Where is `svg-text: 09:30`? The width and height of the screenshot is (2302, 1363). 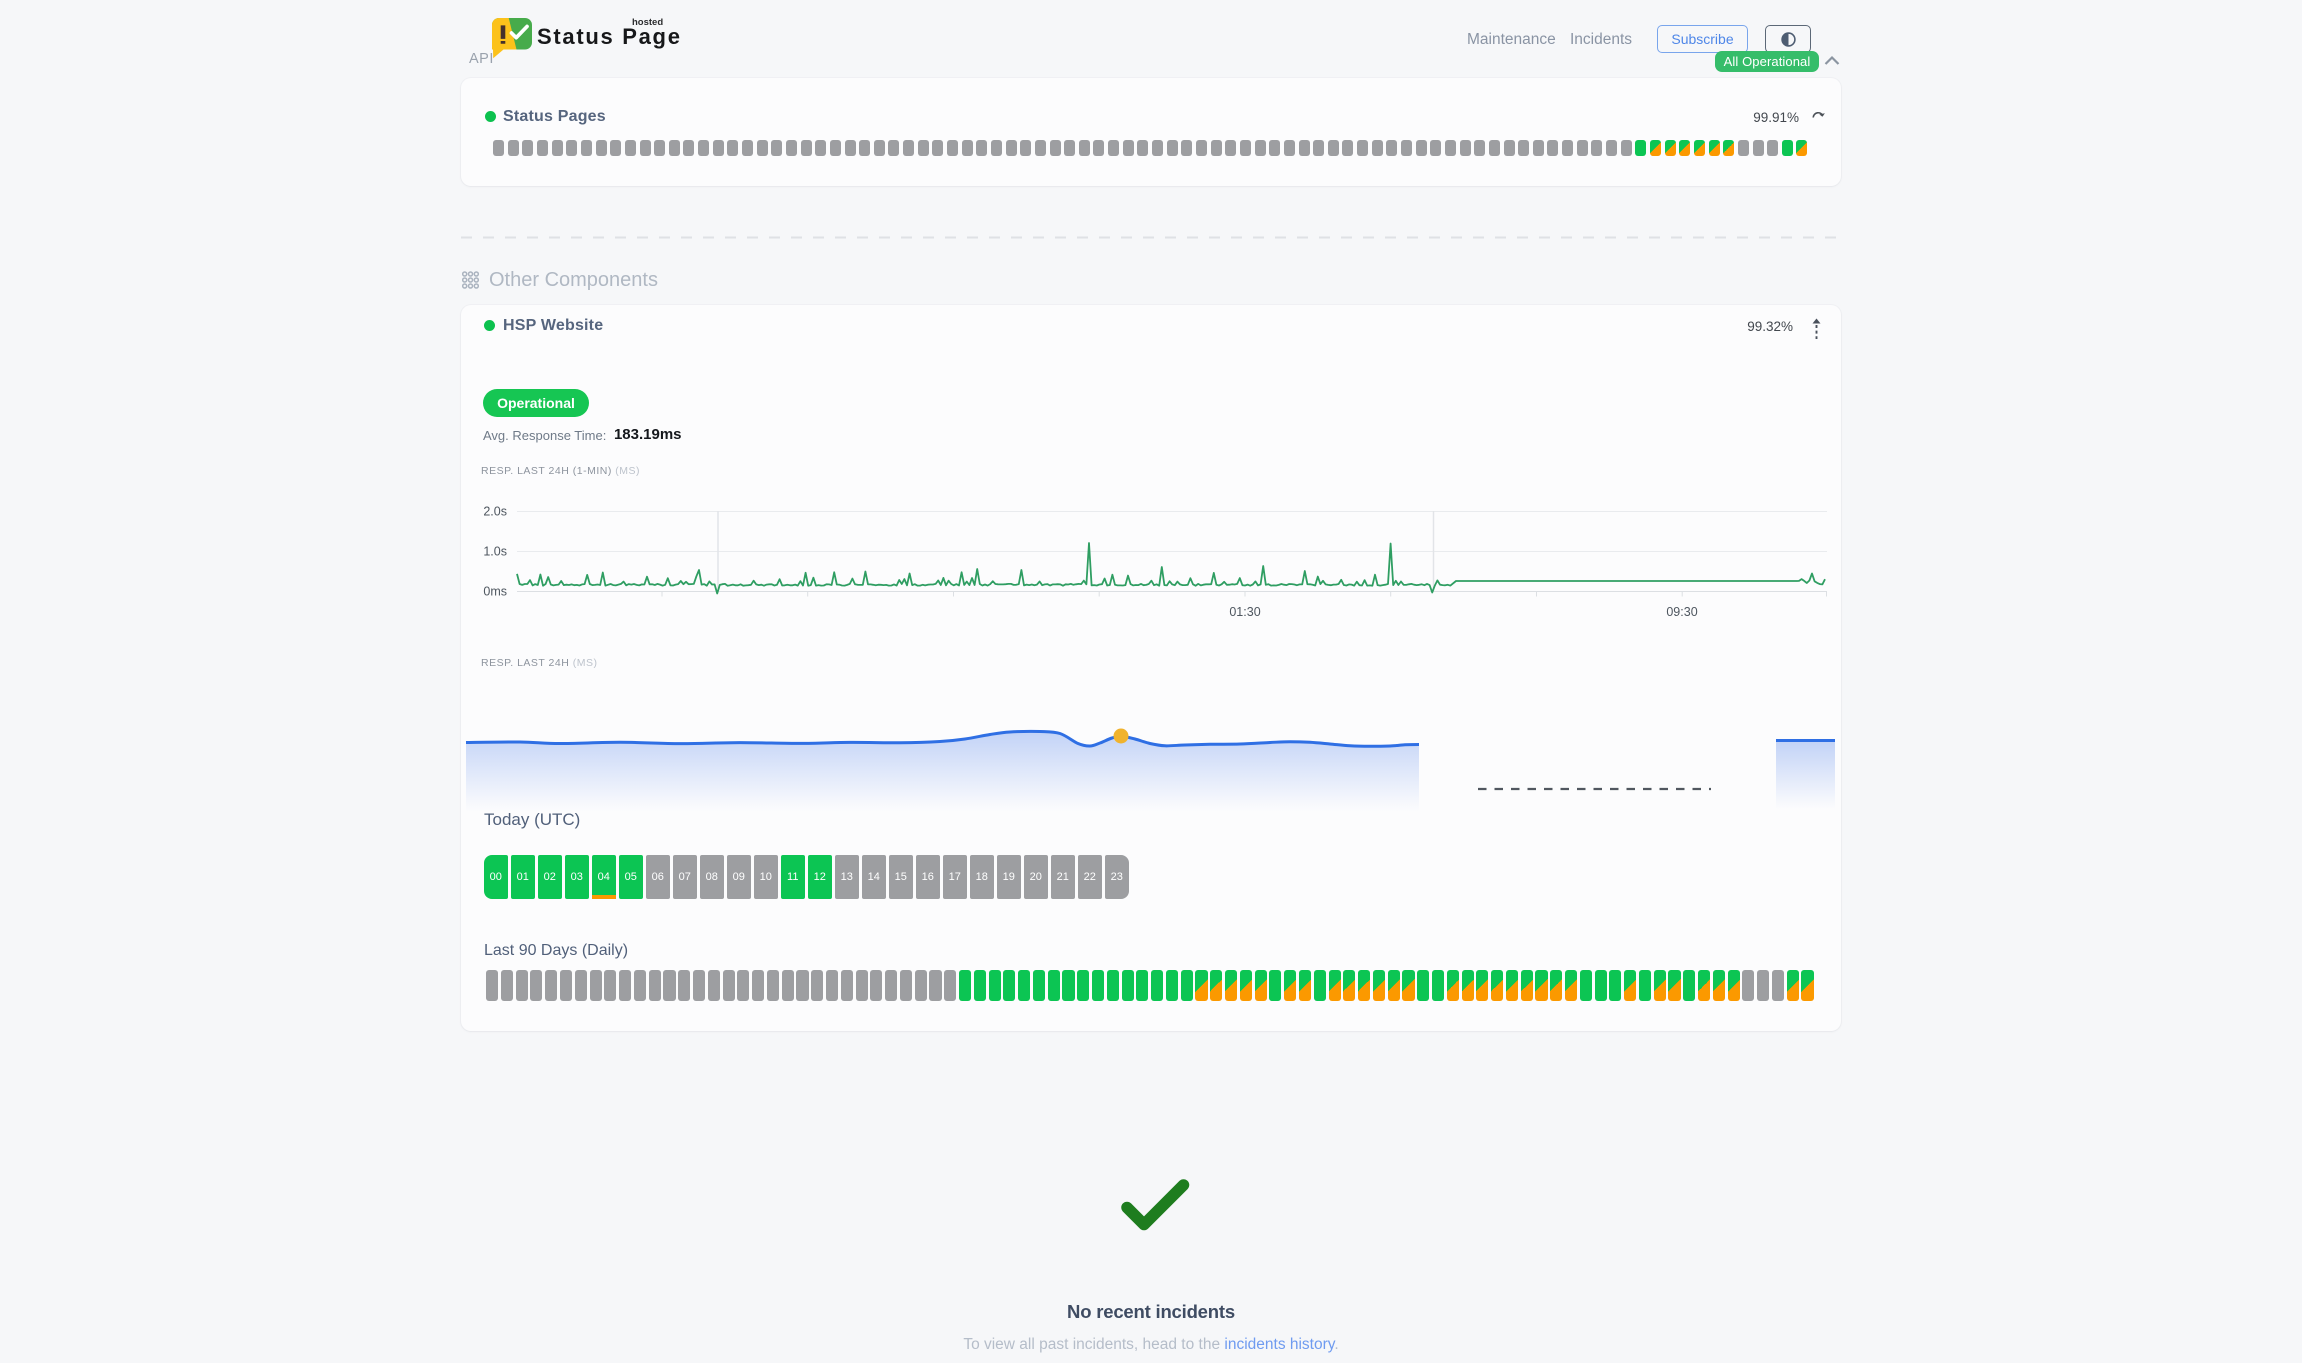
svg-text: 09:30 is located at coordinates (1681, 612).